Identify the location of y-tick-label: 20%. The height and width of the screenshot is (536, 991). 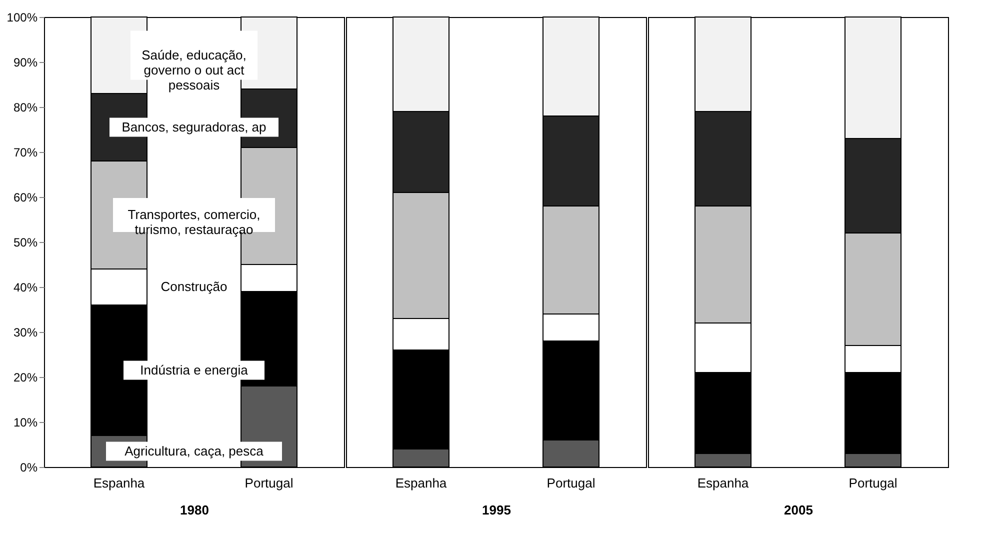
(25, 377).